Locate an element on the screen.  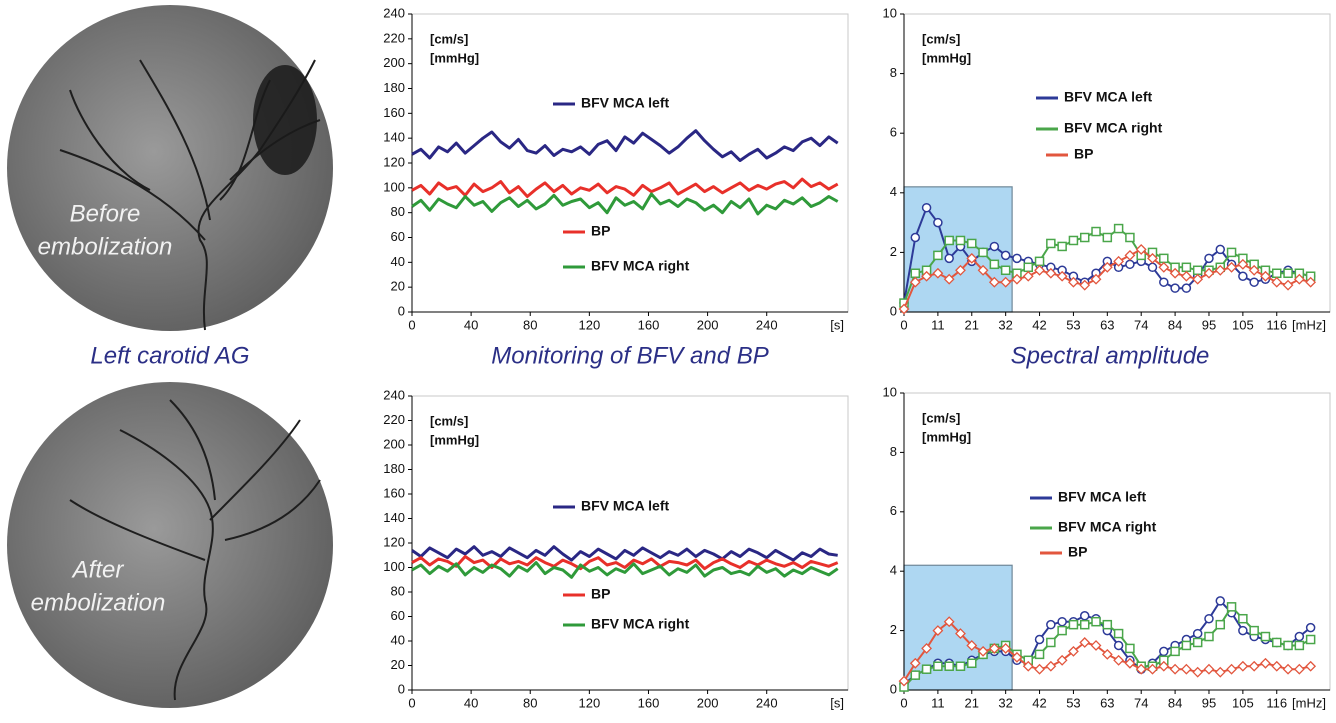
x-tick-label: 40 is located at coordinates (471, 702).